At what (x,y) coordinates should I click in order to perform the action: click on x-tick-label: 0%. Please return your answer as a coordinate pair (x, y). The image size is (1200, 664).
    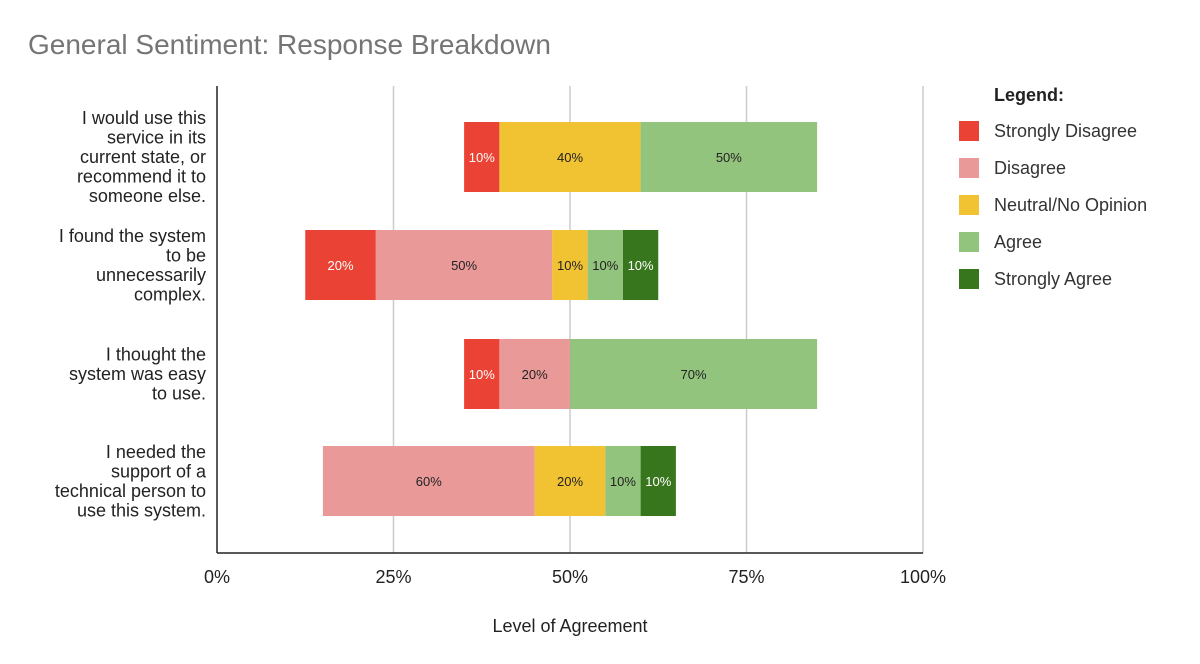
    Looking at the image, I should click on (217, 577).